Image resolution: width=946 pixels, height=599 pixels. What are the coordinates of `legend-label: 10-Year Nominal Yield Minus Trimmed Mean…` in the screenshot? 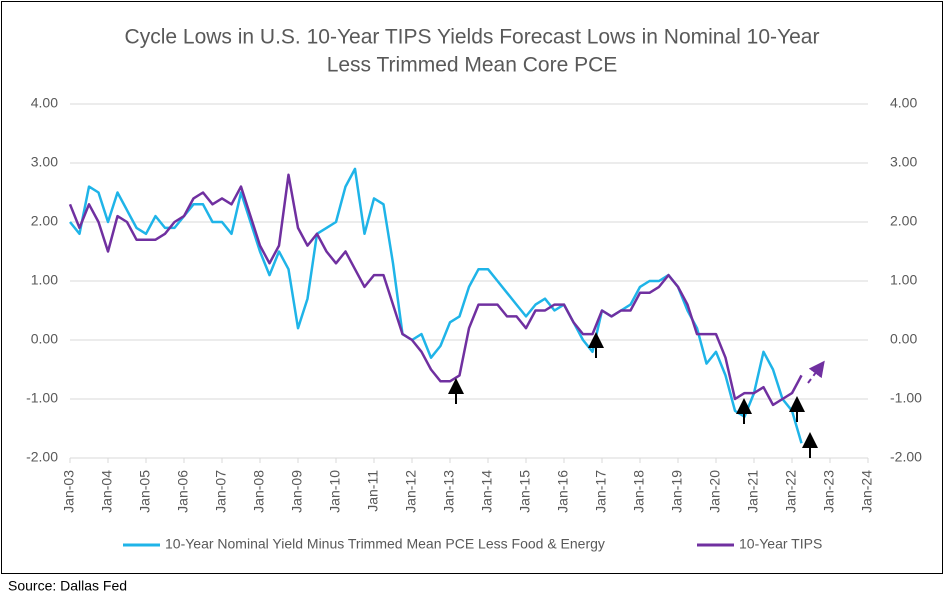 It's located at (385, 544).